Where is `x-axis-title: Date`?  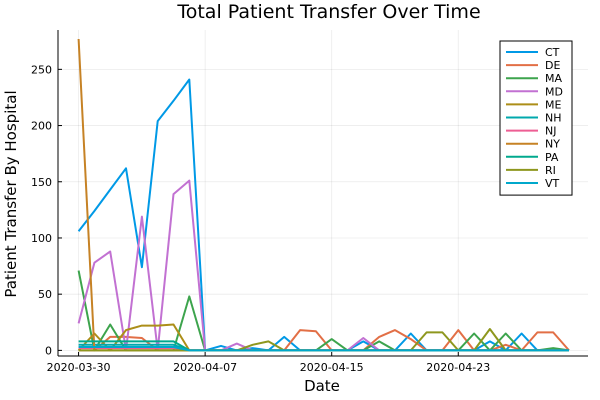
x-axis-title: Date is located at coordinates (322, 386).